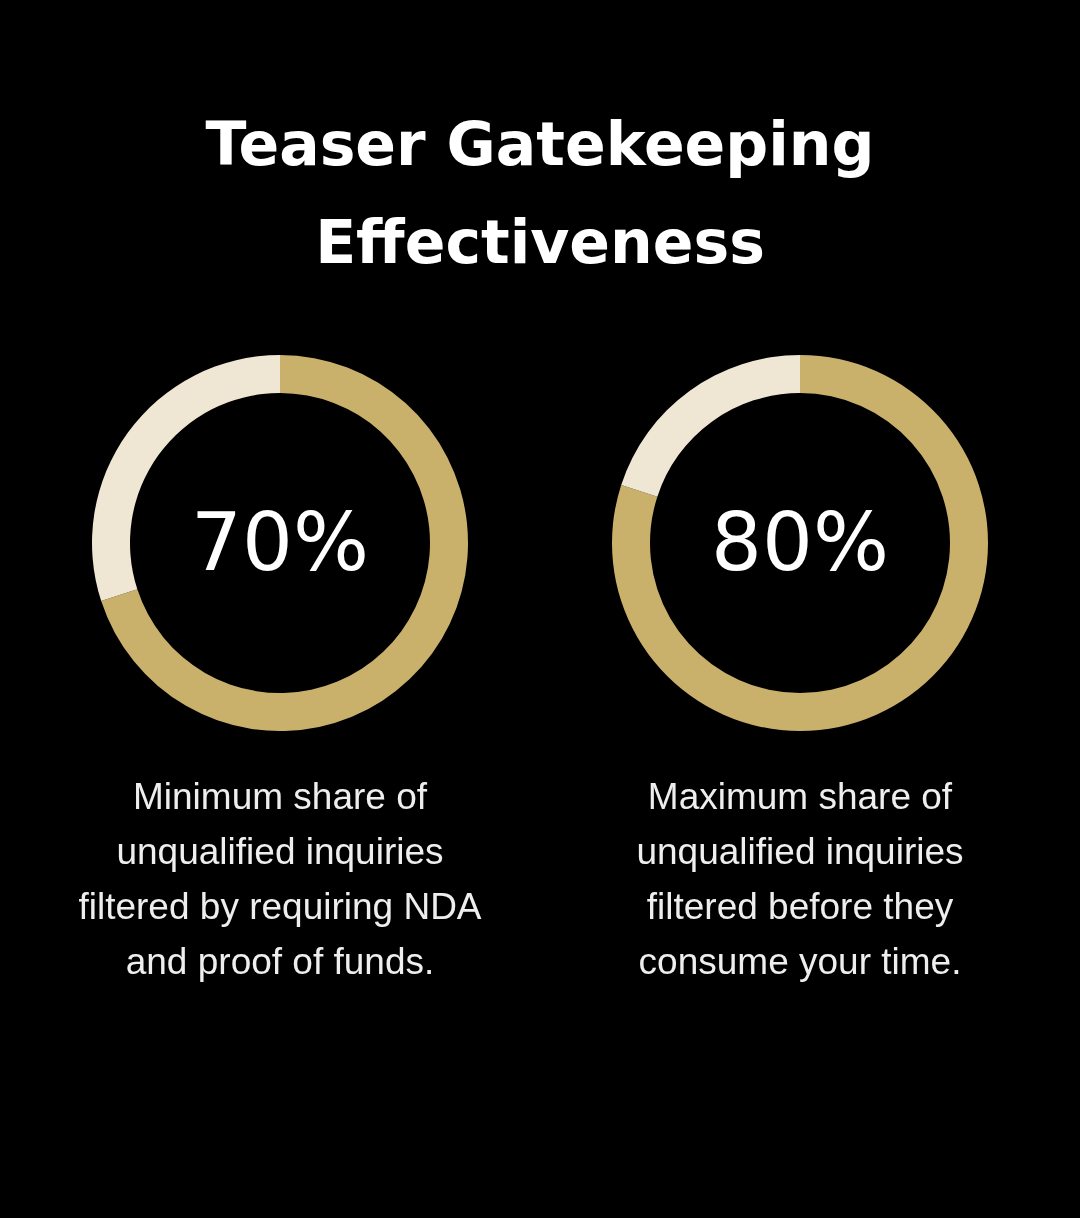  Describe the element at coordinates (280, 879) in the screenshot. I see `text: Minimum share of unqualified inquiries filtered by requiring NDA and proof of funds.` at that location.